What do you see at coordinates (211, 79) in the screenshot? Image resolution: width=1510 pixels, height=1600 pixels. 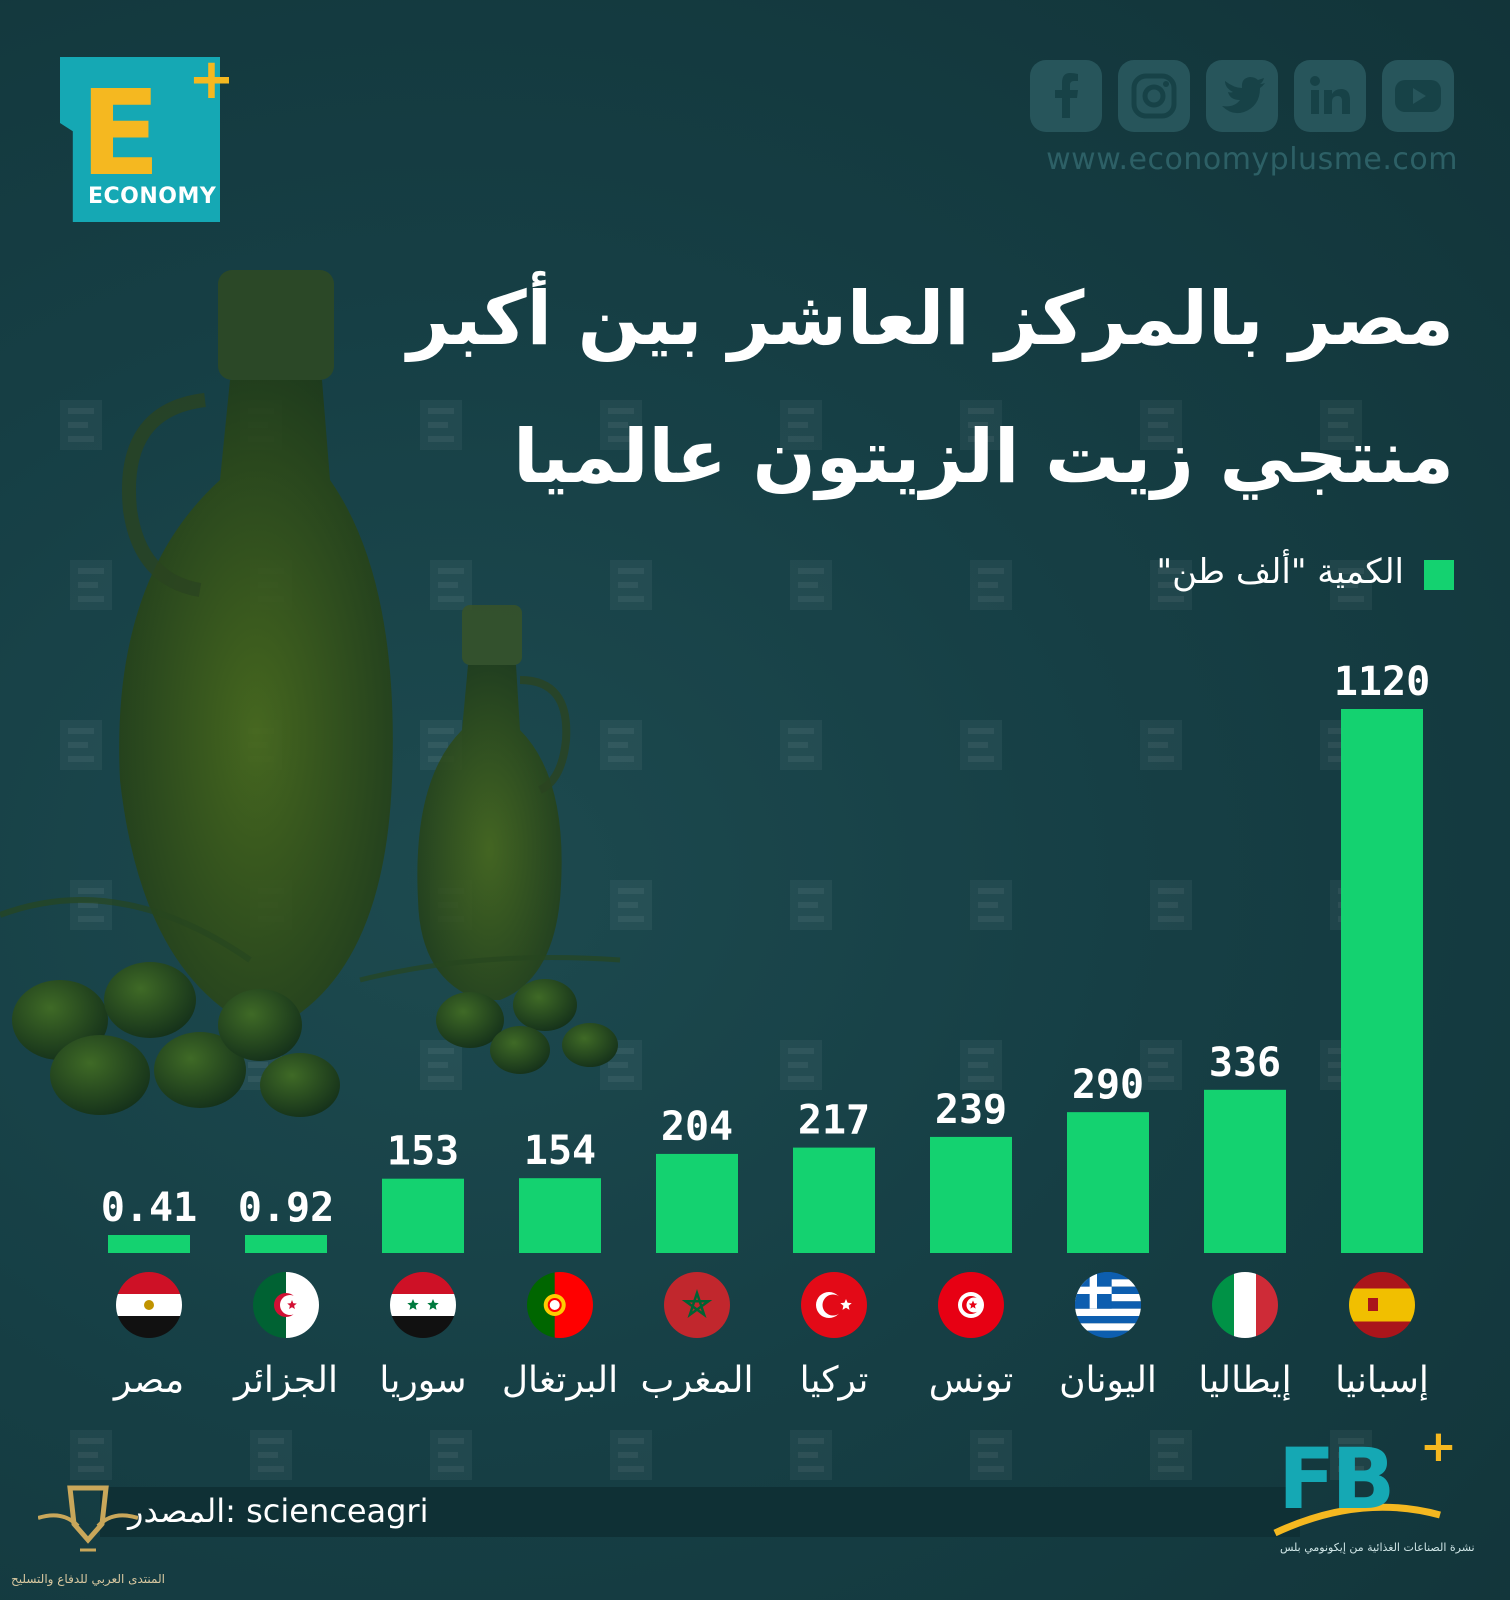 I see `logo-plus: +` at bounding box center [211, 79].